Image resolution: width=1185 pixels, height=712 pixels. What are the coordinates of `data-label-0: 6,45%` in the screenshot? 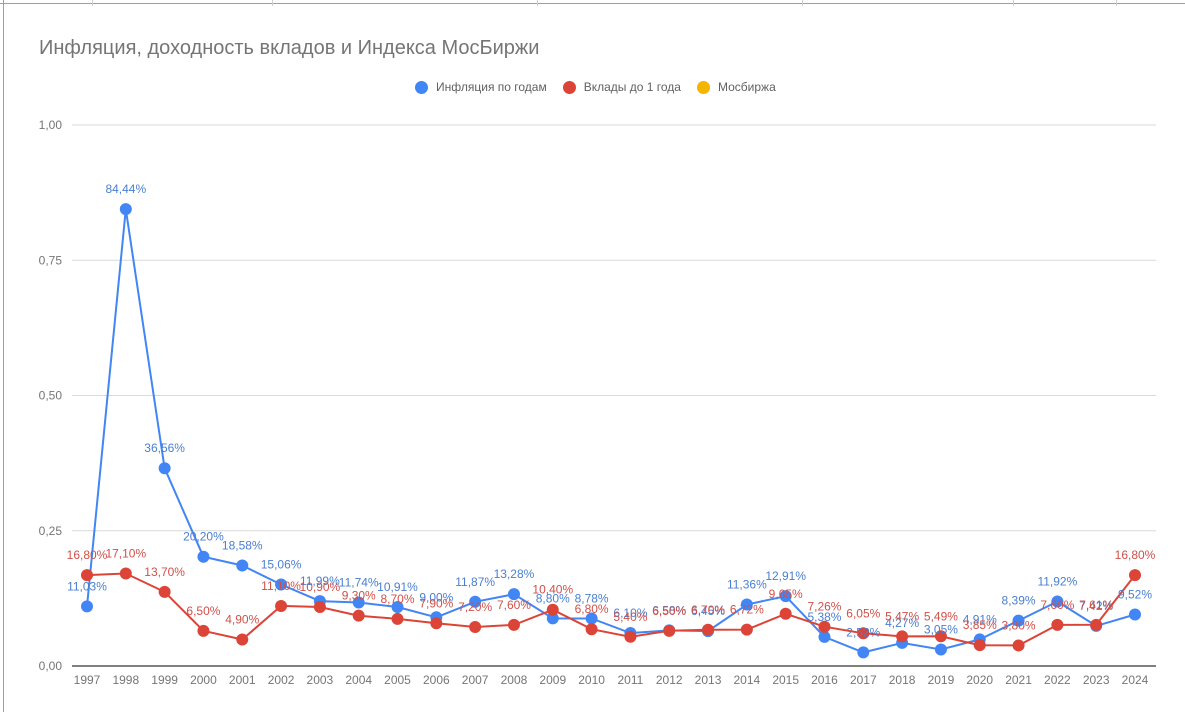 It's located at (708, 611).